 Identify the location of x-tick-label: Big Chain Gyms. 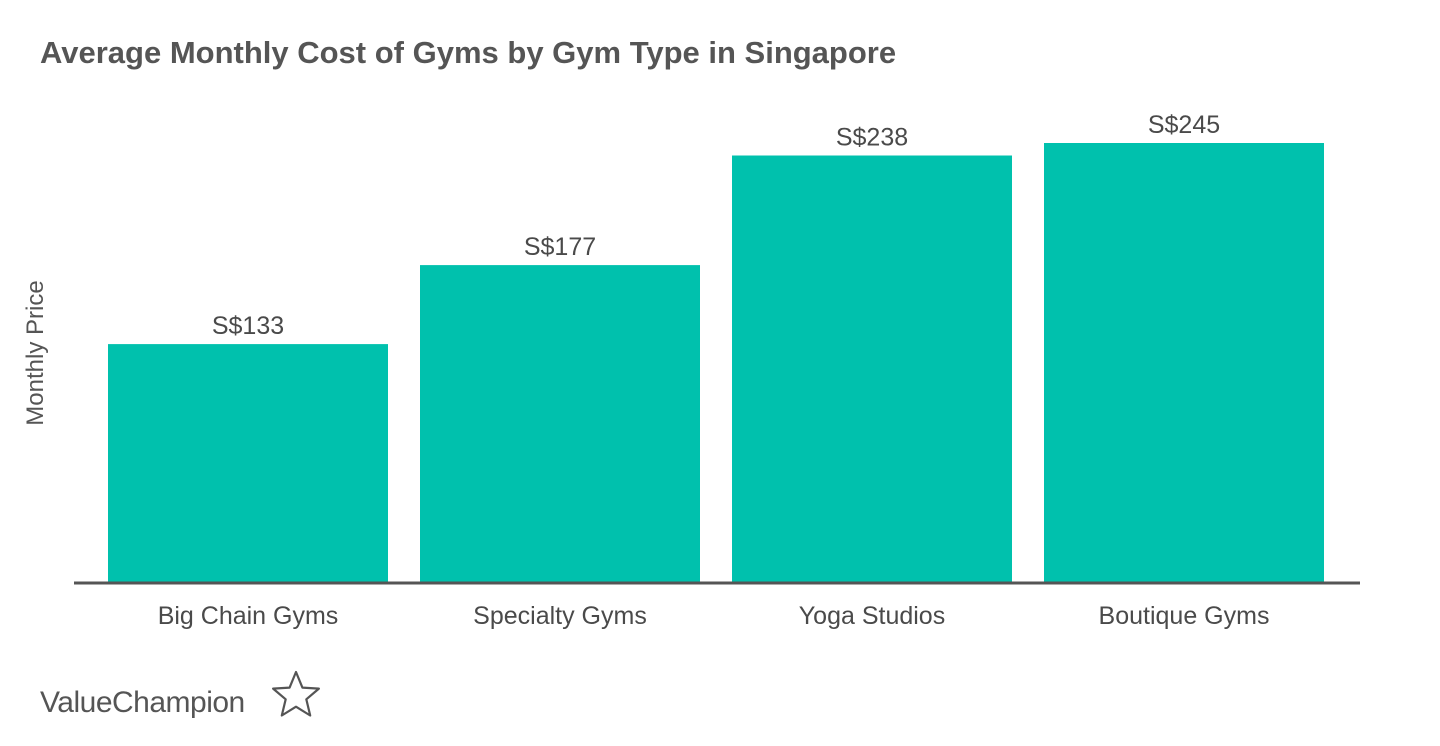
(248, 616).